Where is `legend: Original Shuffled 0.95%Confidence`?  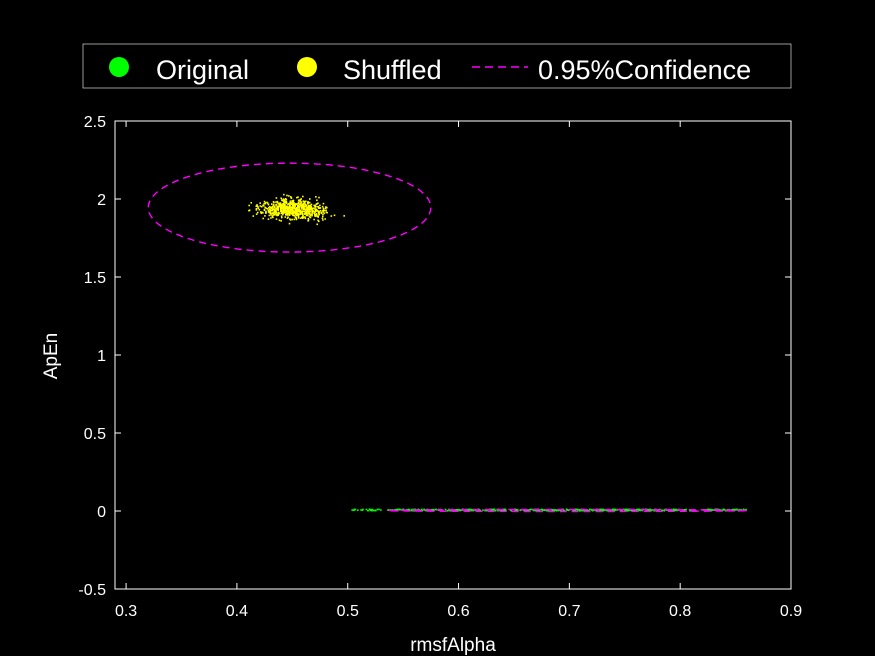 legend: Original Shuffled 0.95%Confidence is located at coordinates (437, 66).